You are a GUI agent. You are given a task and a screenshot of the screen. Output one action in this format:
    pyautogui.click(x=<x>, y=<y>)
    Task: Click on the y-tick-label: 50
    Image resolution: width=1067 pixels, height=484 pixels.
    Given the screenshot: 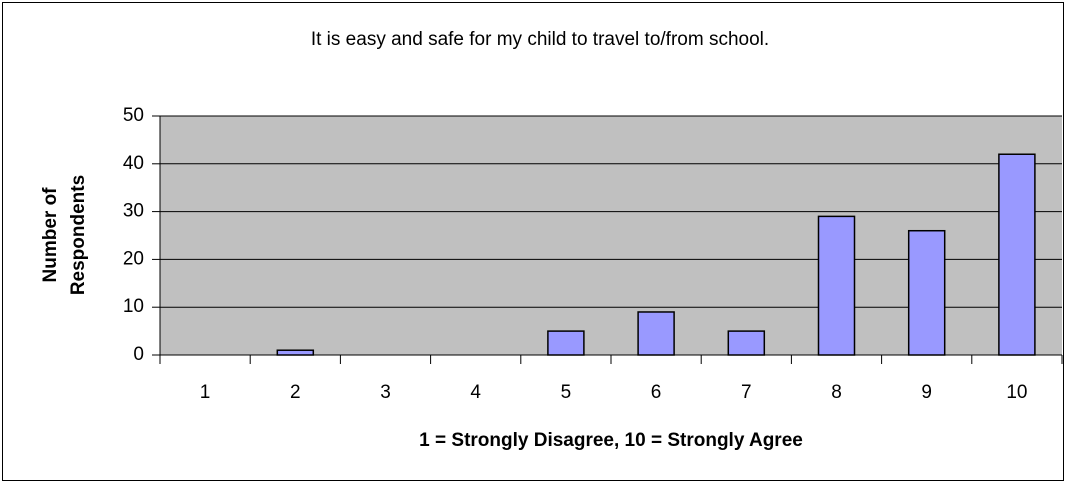 What is the action you would take?
    pyautogui.click(x=133, y=115)
    